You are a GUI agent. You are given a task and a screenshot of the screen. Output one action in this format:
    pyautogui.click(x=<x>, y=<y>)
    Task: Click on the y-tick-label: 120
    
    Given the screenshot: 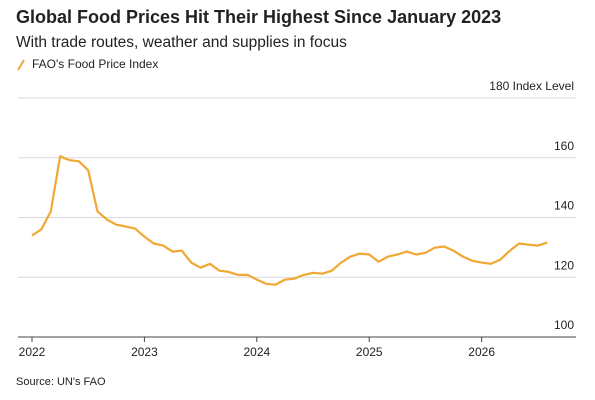 What is the action you would take?
    pyautogui.click(x=564, y=265)
    